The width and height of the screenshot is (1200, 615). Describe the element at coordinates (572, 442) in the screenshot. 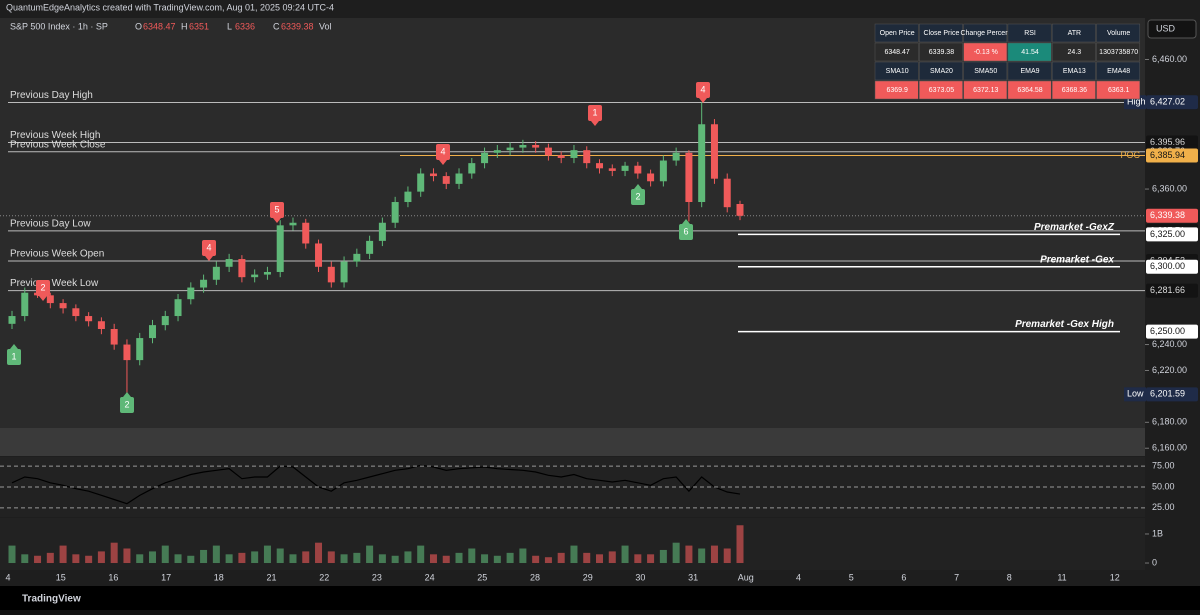

I see `pane-band` at that location.